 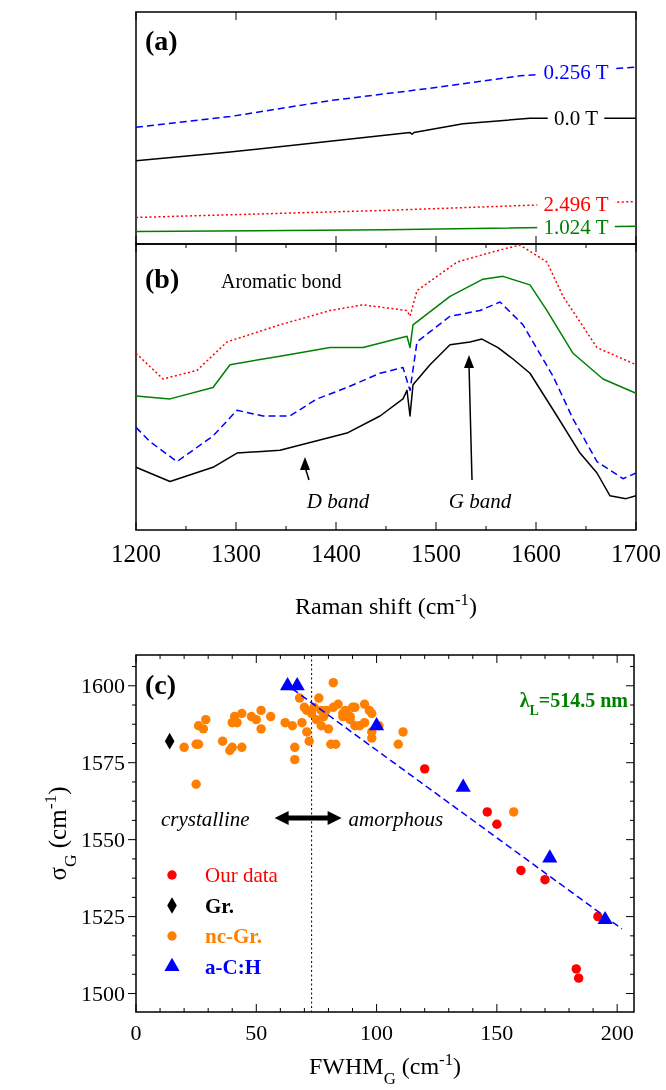 I want to click on x-tick-label: 50, so click(x=256, y=1032).